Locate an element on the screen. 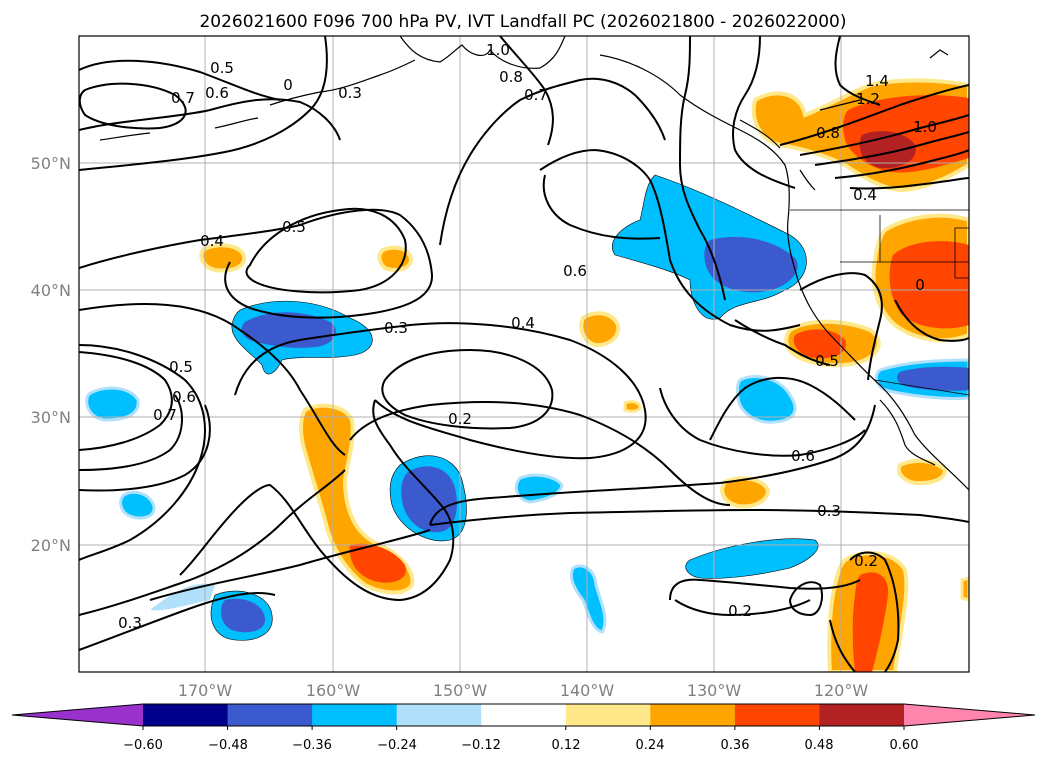 The image size is (1047, 765). colorbar-tick-label: 0.60 is located at coordinates (904, 745).